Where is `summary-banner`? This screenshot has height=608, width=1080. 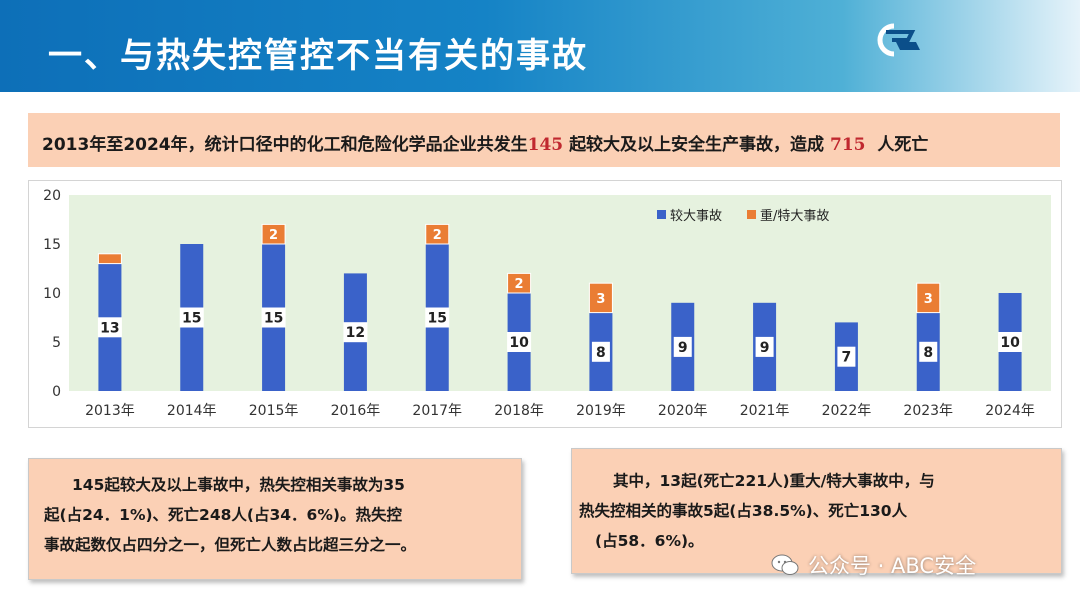 summary-banner is located at coordinates (544, 140).